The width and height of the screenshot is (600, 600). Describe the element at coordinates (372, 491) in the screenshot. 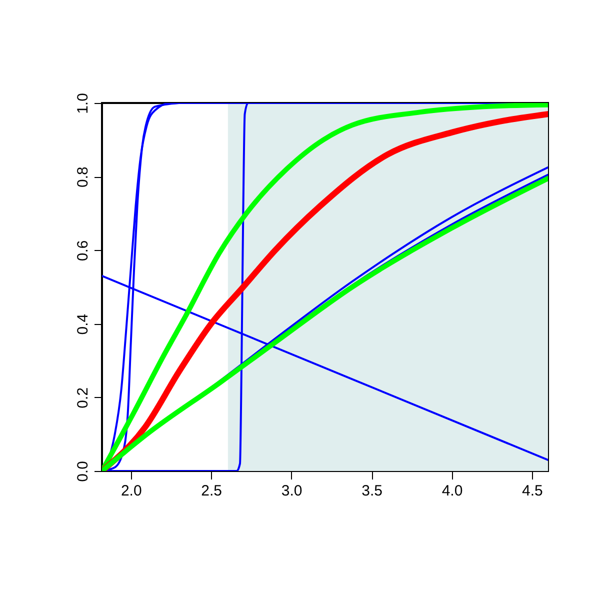

I see `x-tick-label: 3.5` at that location.